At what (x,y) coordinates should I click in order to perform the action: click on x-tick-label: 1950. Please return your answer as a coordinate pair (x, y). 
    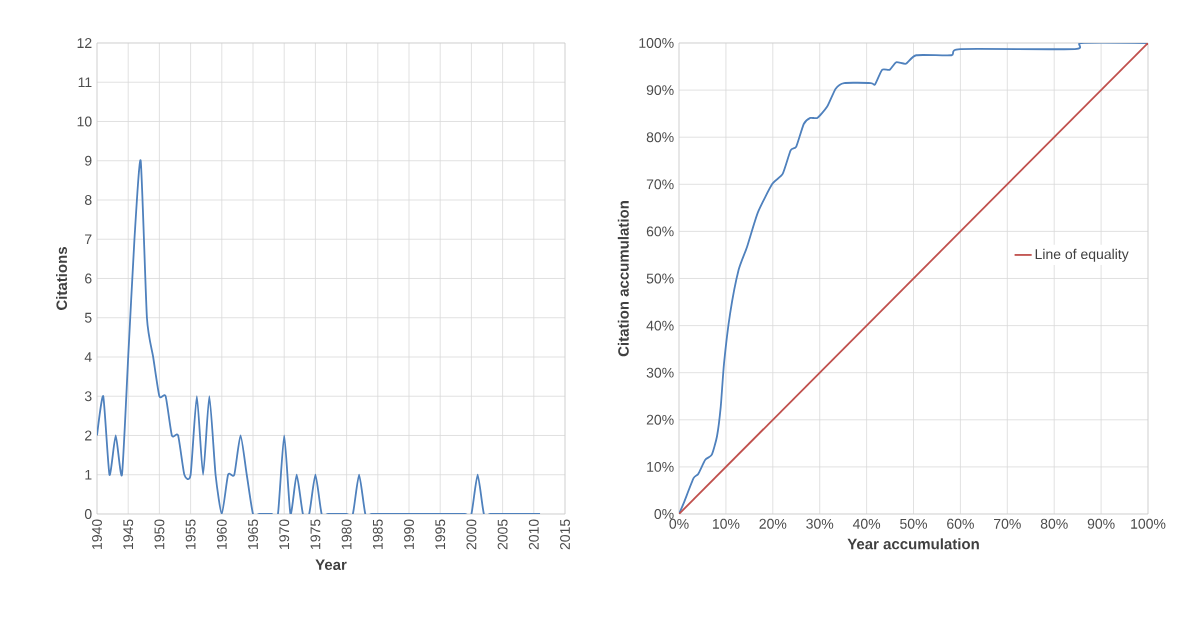
    Looking at the image, I should click on (159, 534).